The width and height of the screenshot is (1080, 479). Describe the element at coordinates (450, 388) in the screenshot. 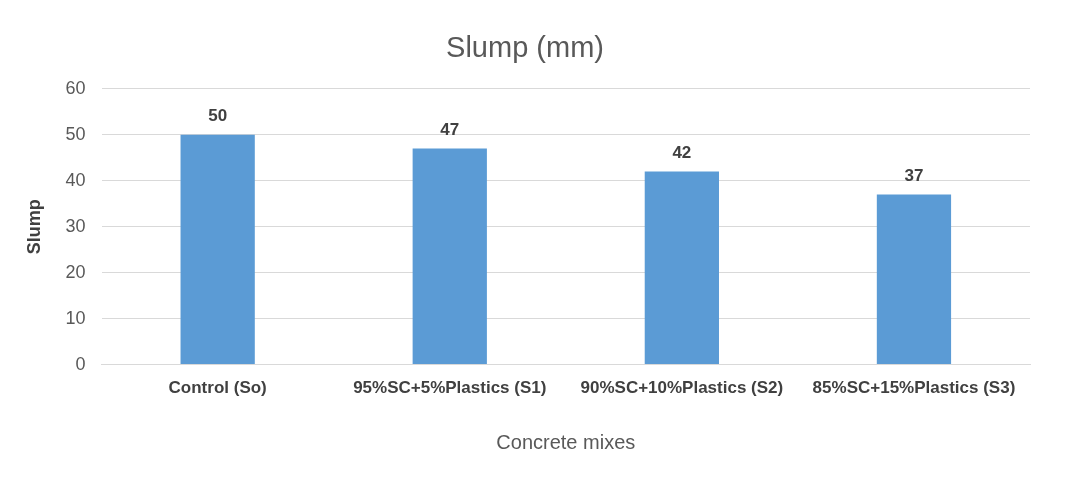

I see `x-tick-label: 95%SC+5%Plastics (S1)` at that location.